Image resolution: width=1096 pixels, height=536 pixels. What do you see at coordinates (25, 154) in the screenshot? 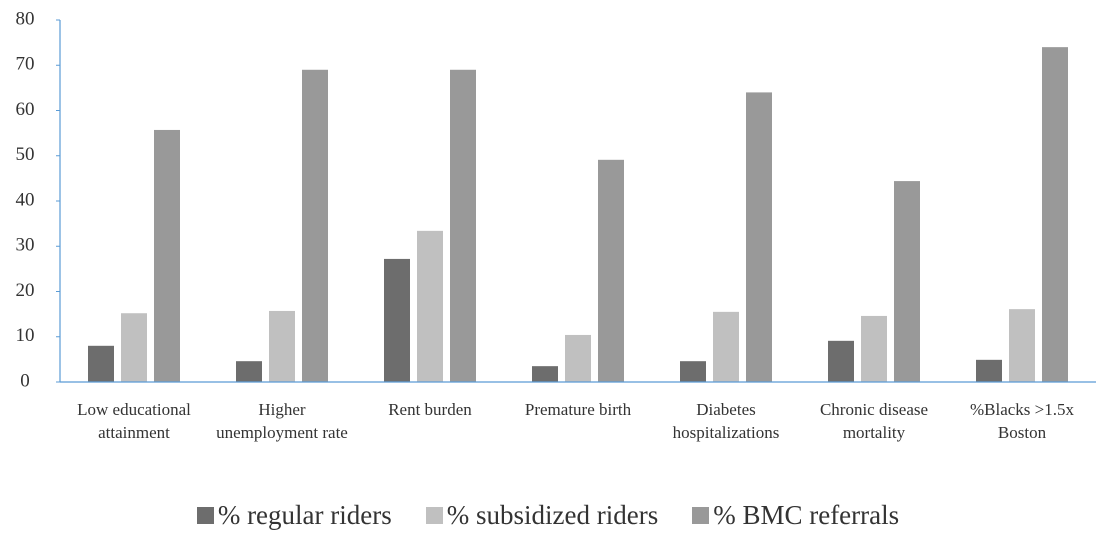
I see `y-tick-label: 50` at bounding box center [25, 154].